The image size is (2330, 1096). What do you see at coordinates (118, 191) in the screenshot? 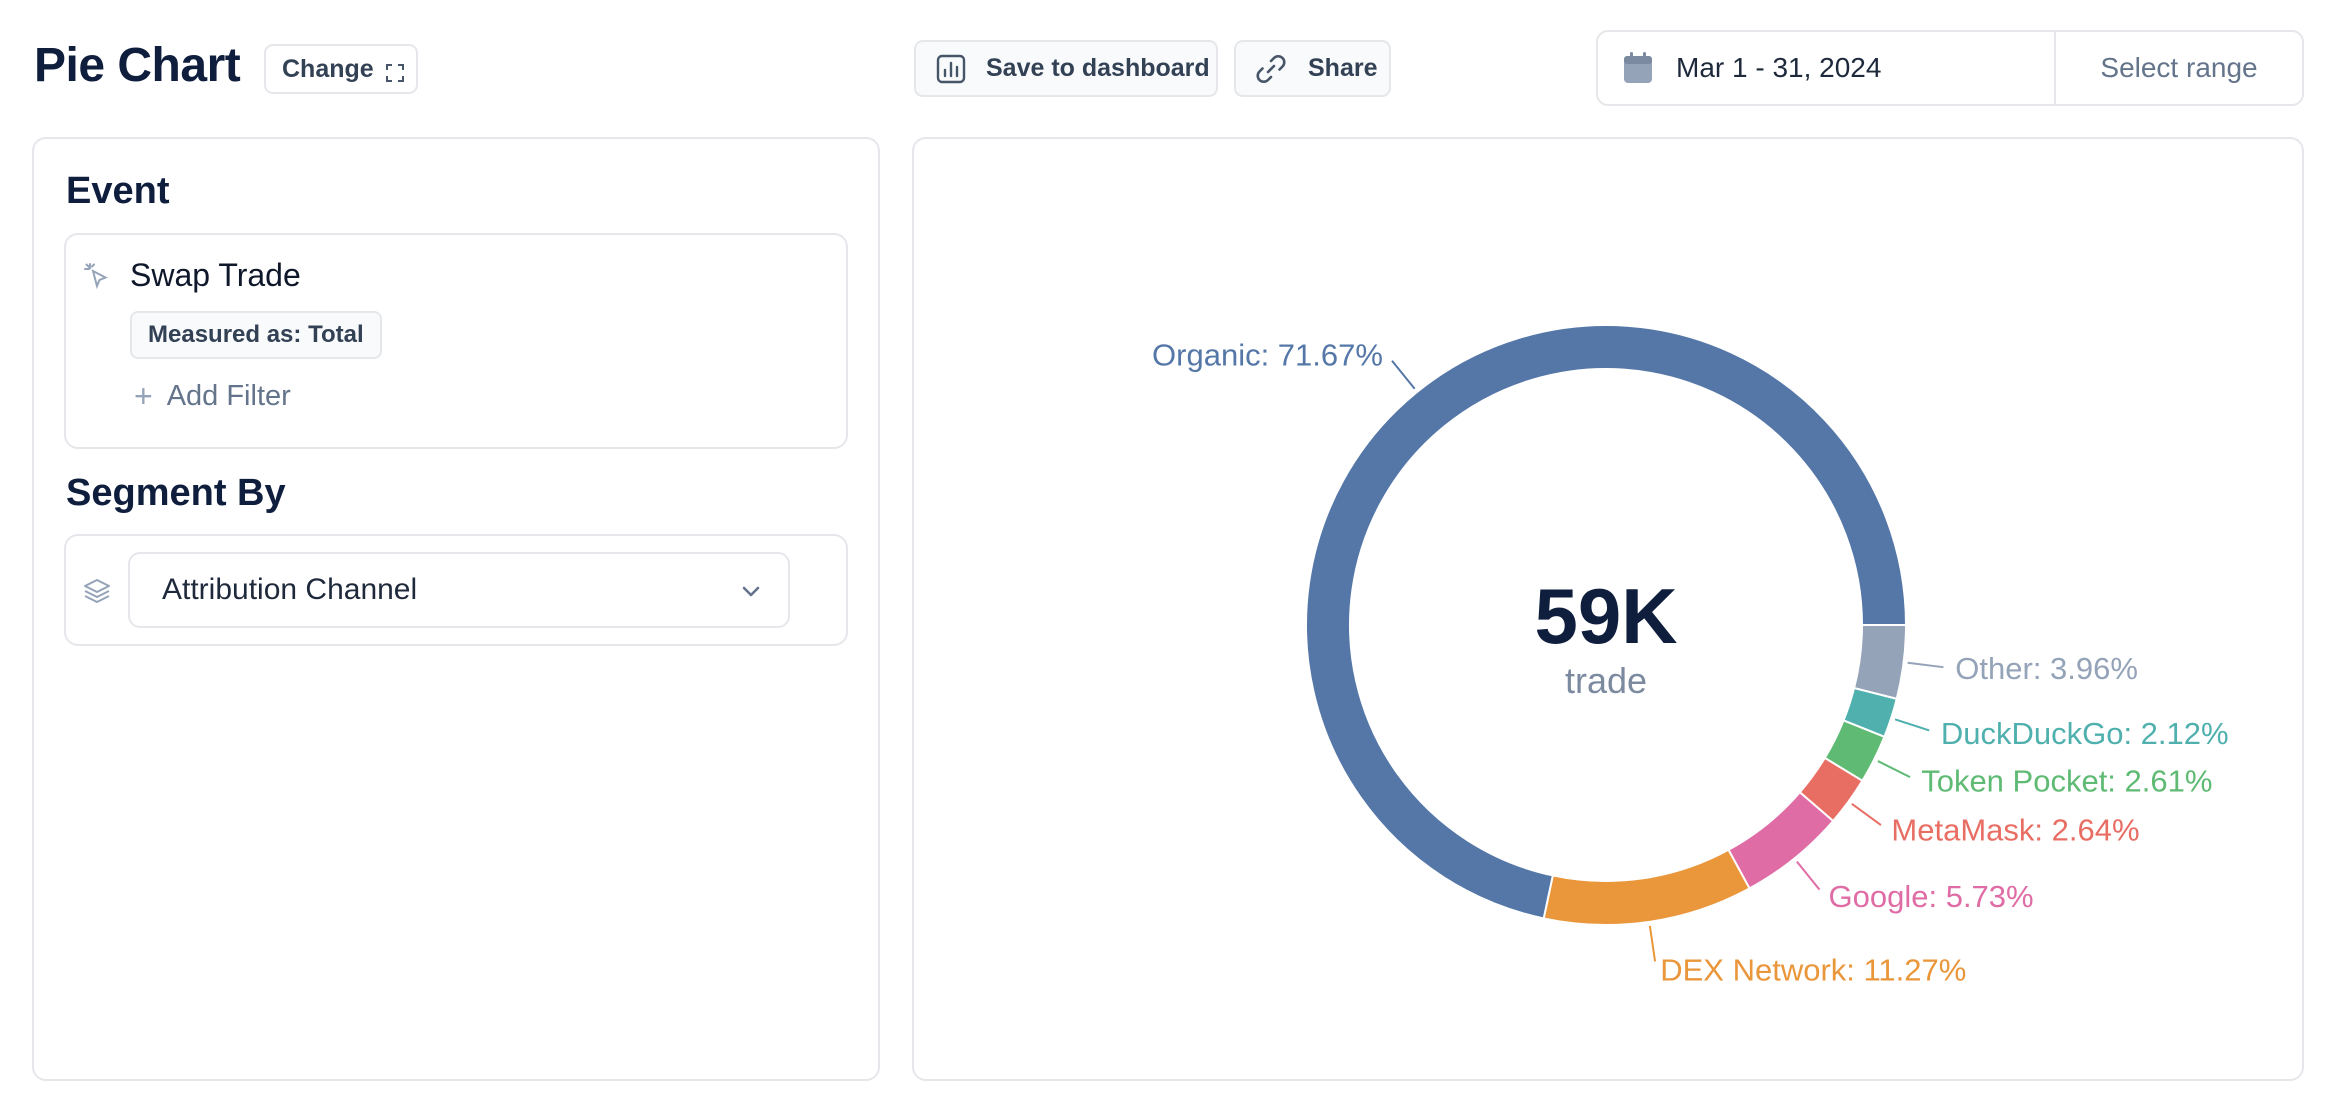
I see `event-section-title: Event` at bounding box center [118, 191].